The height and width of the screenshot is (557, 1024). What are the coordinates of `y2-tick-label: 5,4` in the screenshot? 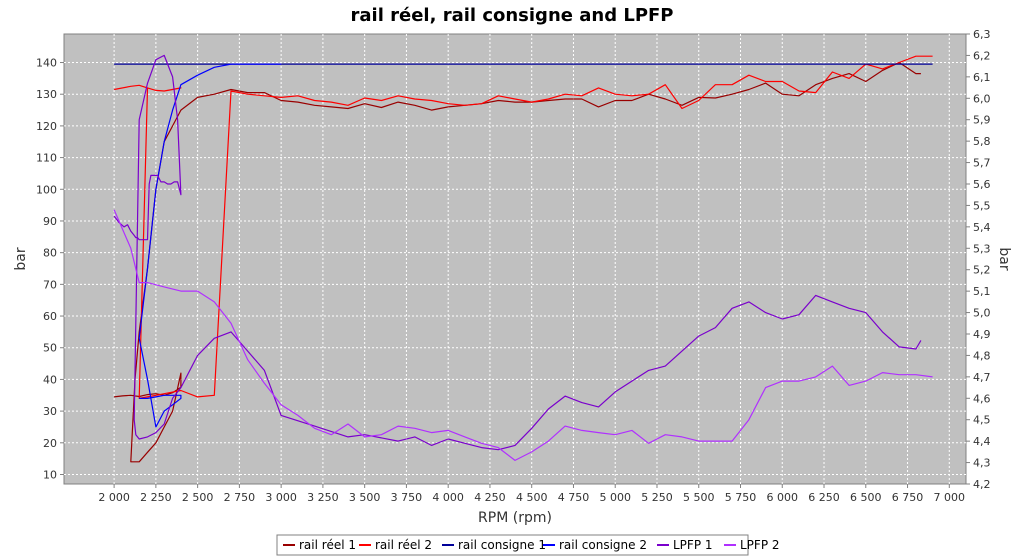 It's located at (982, 227).